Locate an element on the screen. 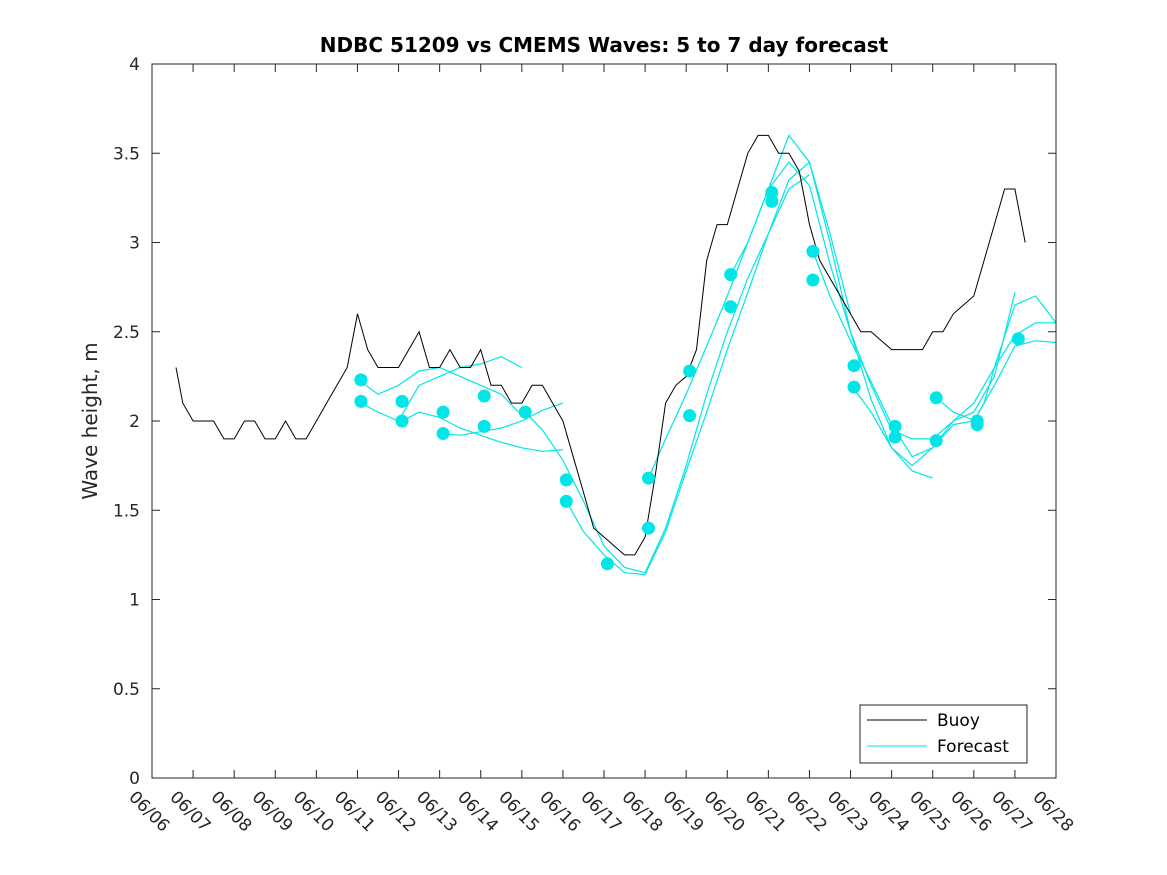  y-tick-label: 0 is located at coordinates (134, 779).